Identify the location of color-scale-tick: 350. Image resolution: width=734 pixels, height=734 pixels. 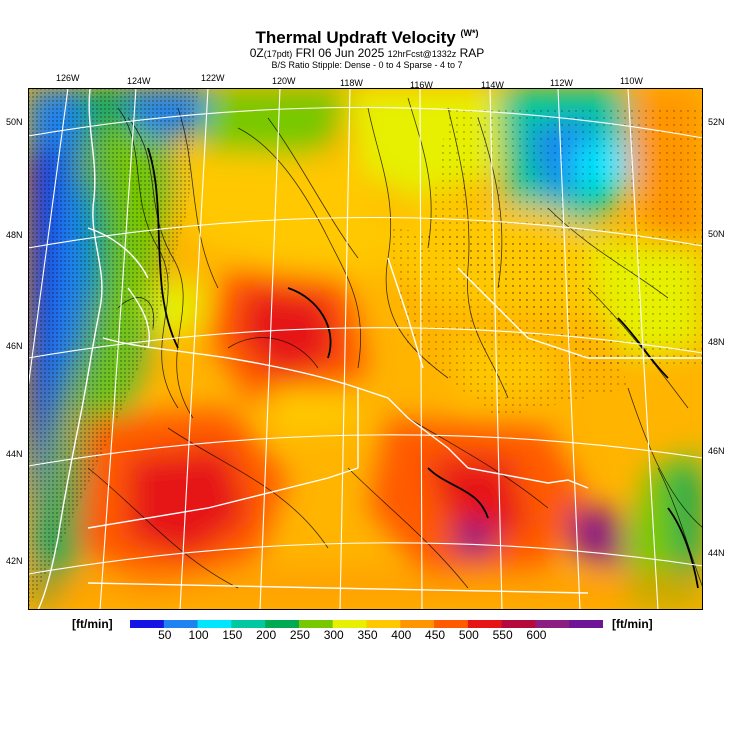
(367, 635).